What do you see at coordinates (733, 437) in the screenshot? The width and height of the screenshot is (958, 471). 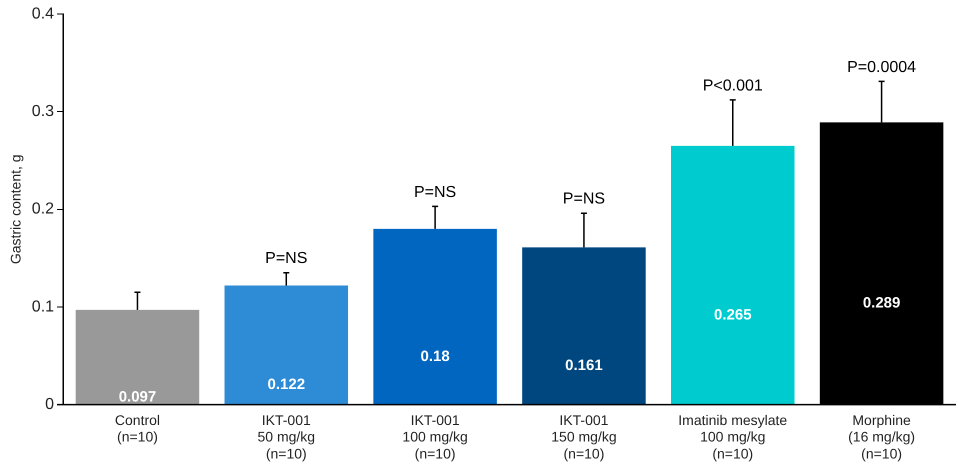 I see `x-tick-label: Imatinib mesylate 100 mg/kg (n=10)` at bounding box center [733, 437].